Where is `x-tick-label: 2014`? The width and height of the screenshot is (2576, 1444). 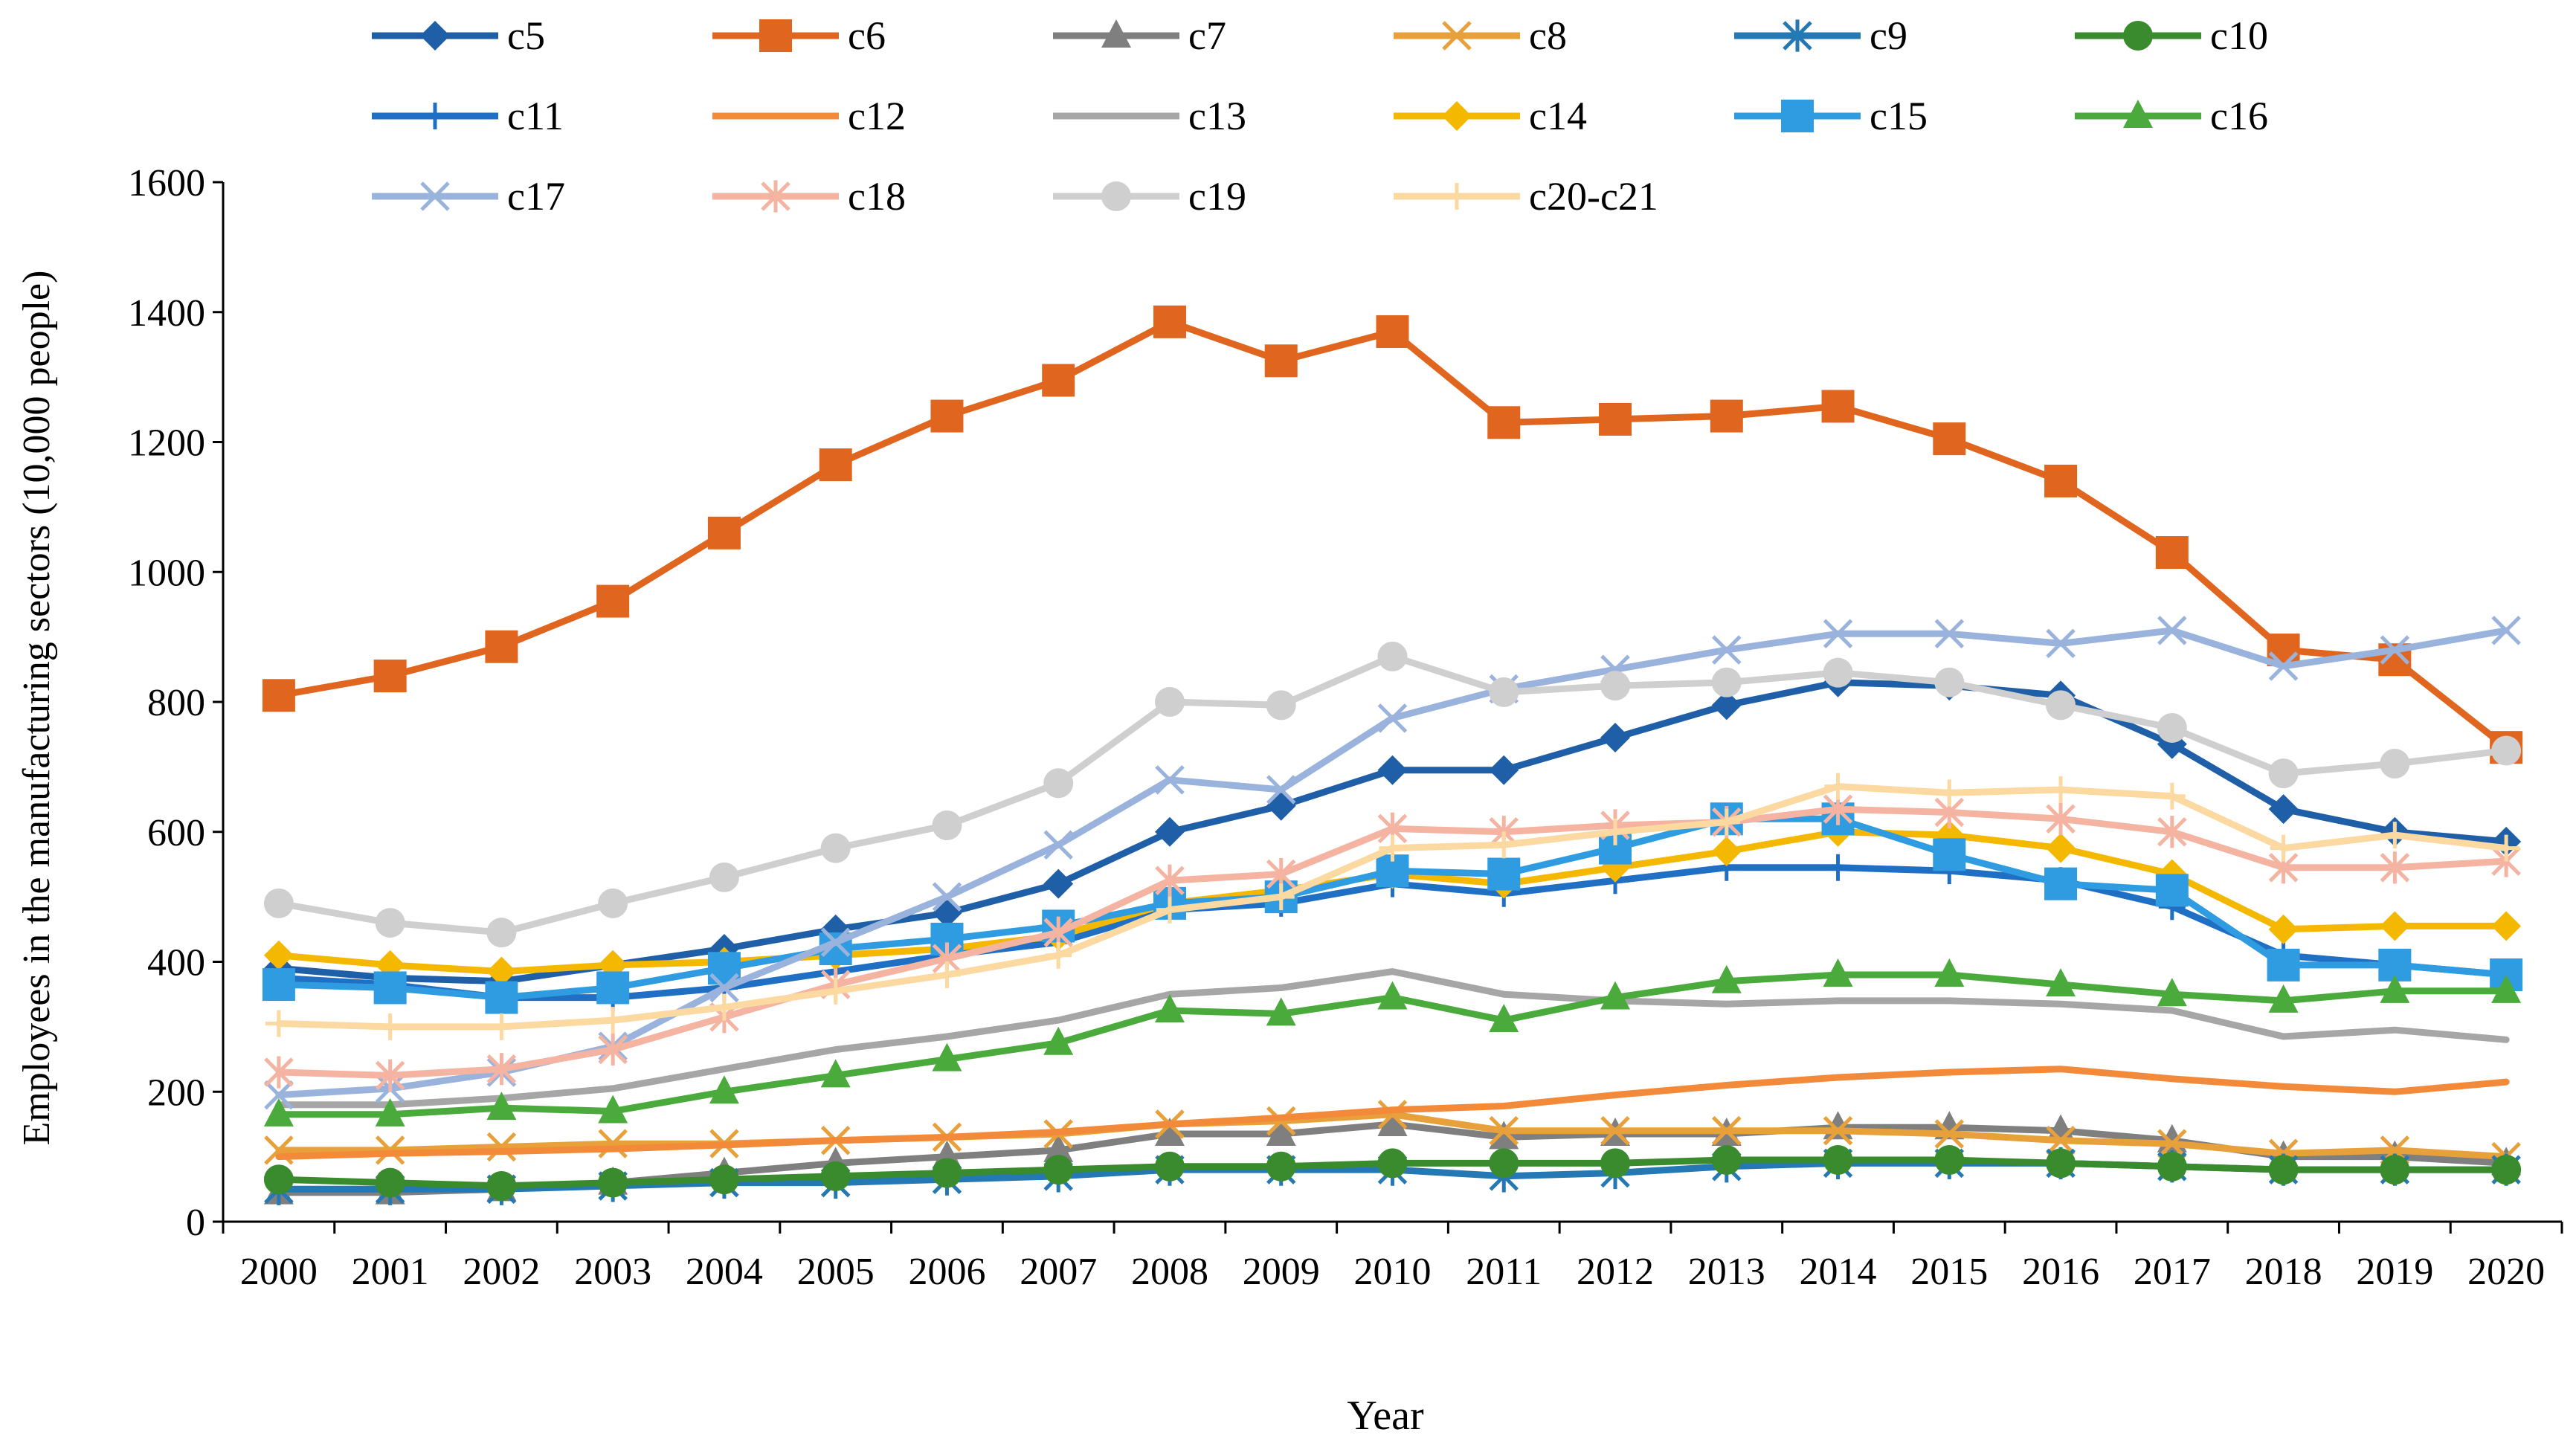
x-tick-label: 2014 is located at coordinates (1838, 1272).